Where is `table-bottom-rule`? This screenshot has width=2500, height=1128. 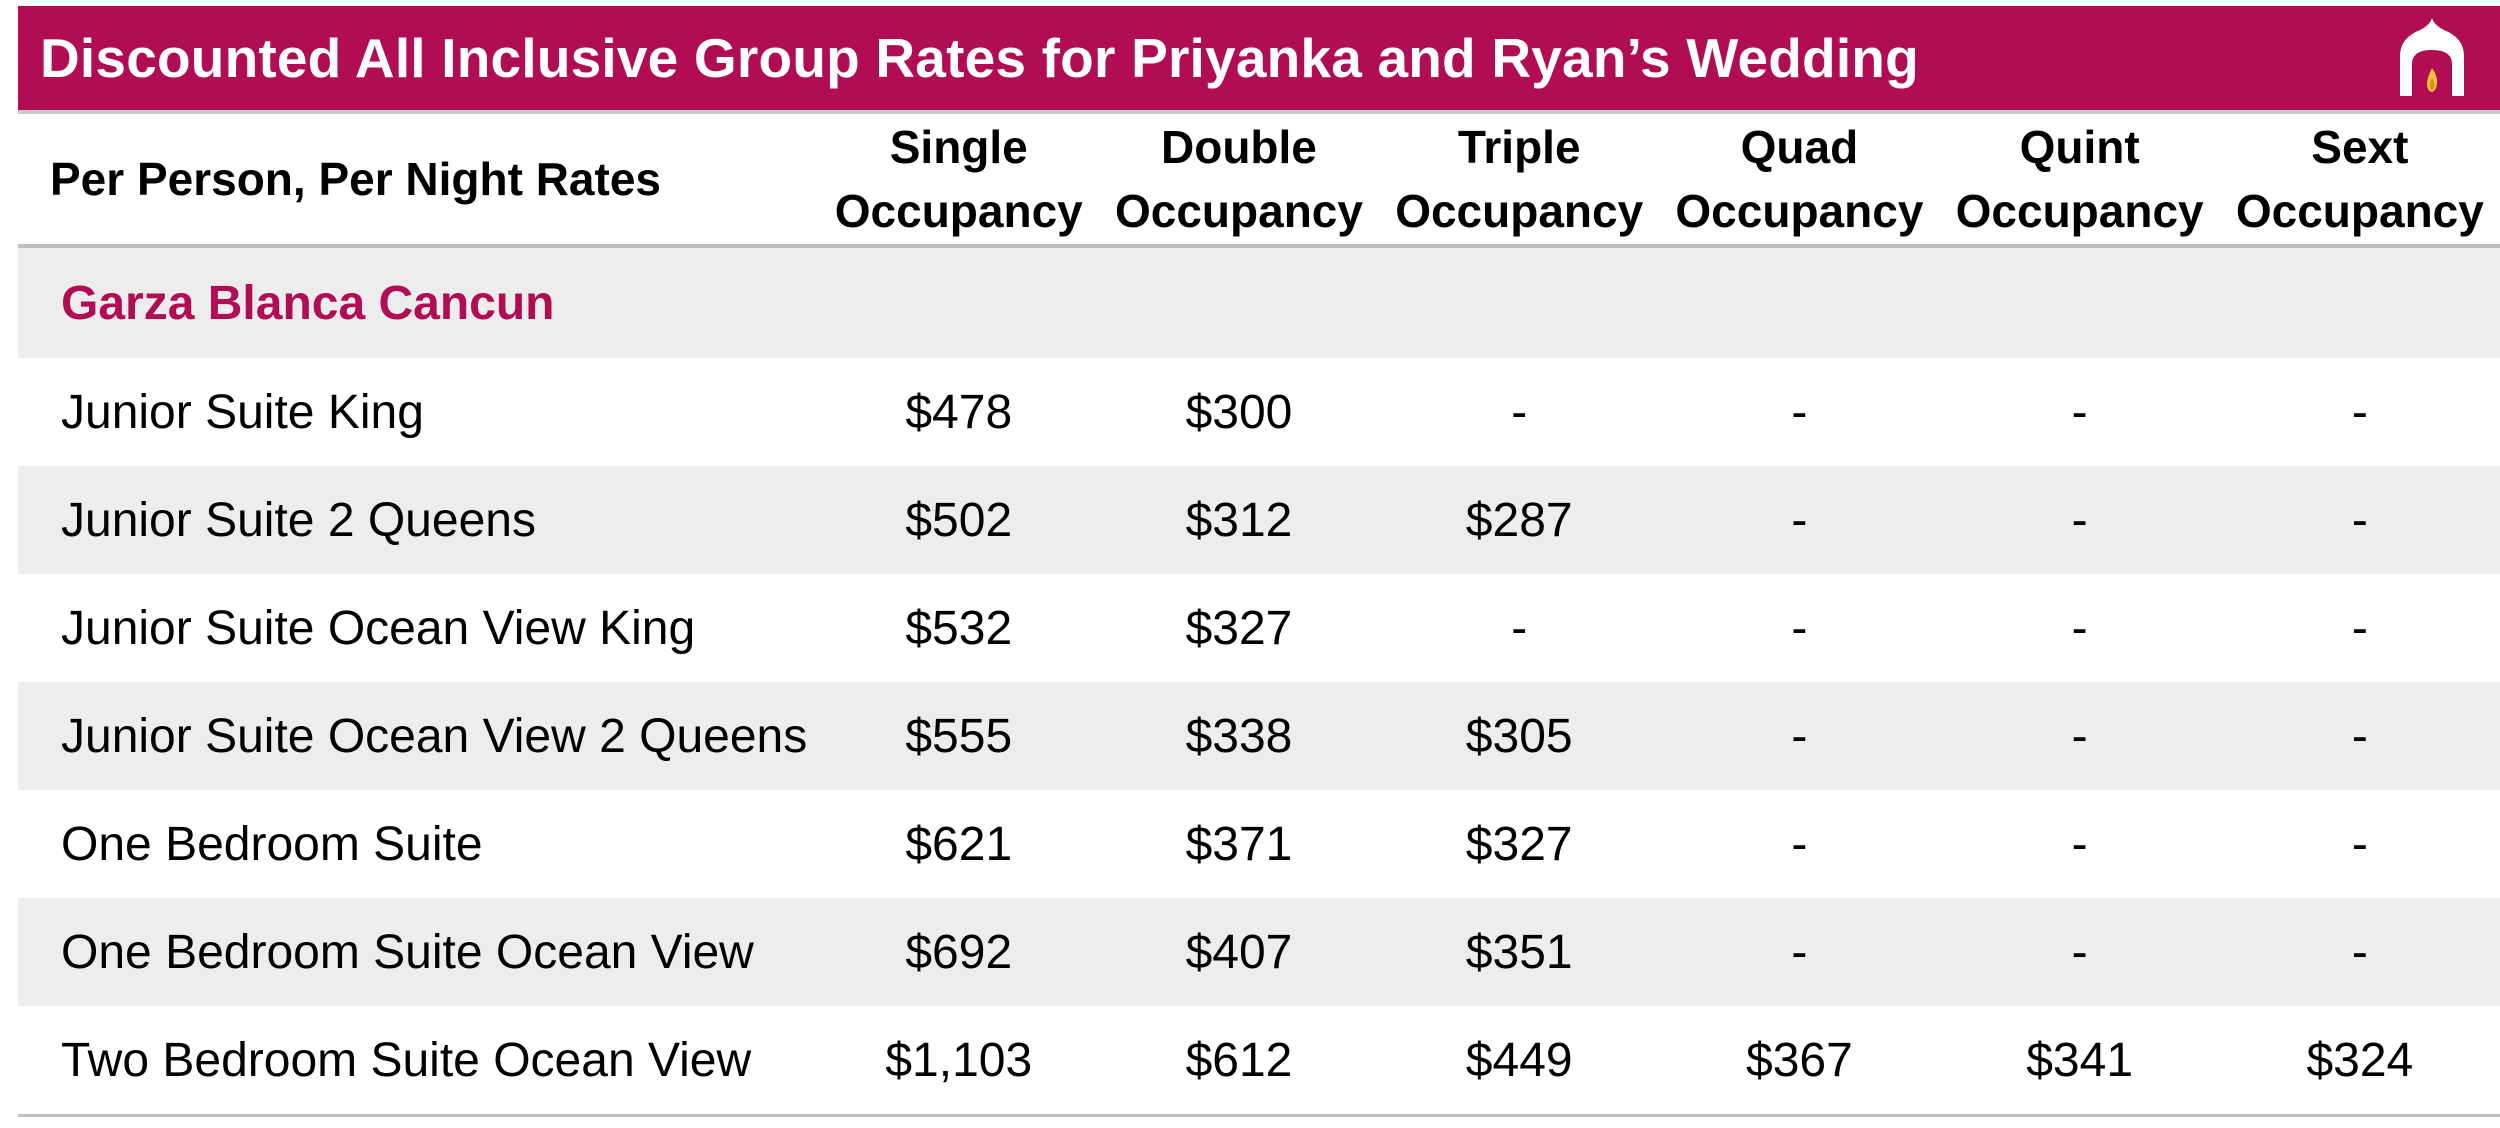 table-bottom-rule is located at coordinates (1259, 1115).